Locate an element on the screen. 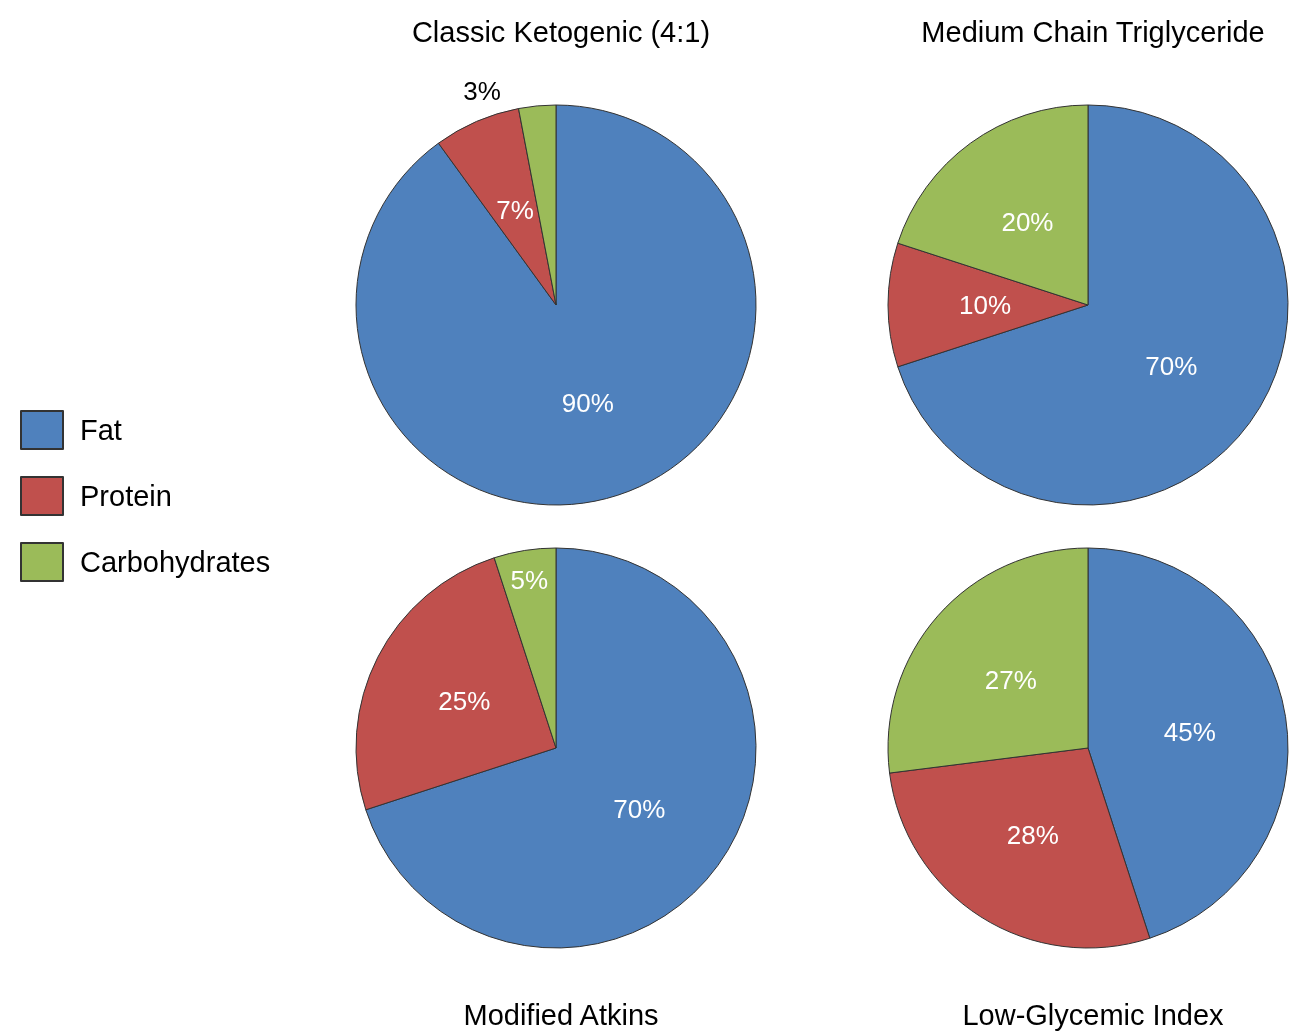  data-label: 28% is located at coordinates (1032, 834).